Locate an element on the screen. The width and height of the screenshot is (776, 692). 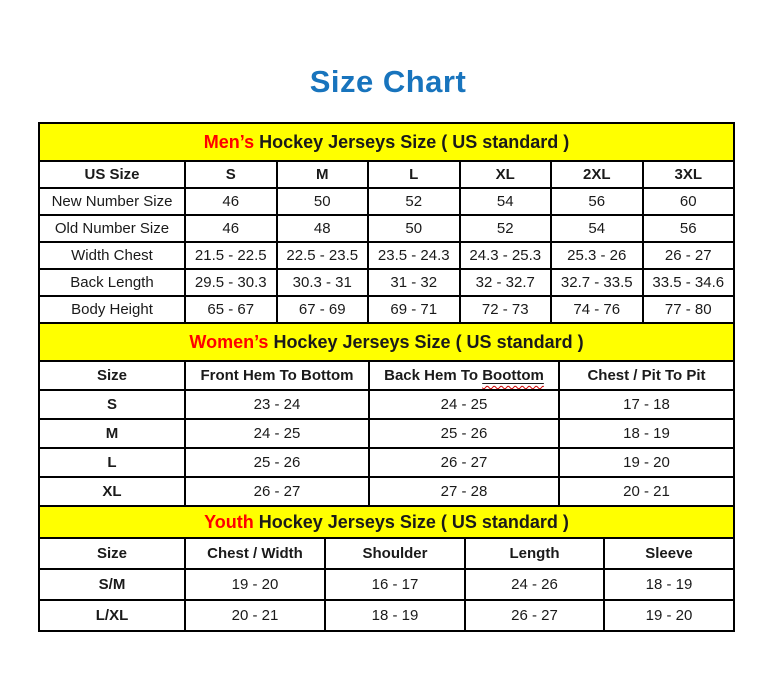
size-value-cell: 77 - 80 is located at coordinates (688, 309).